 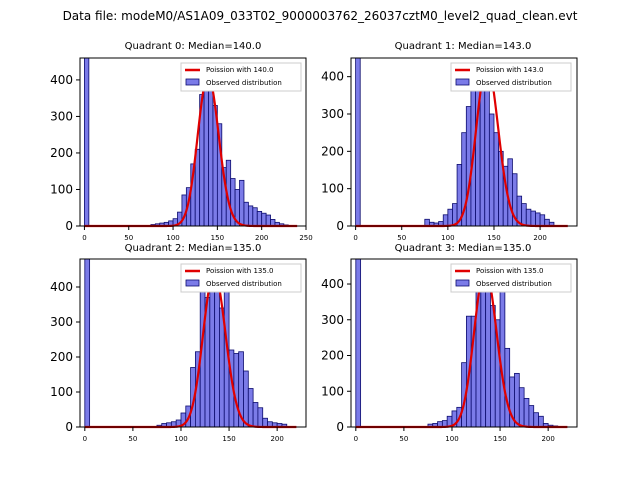 What do you see at coordinates (305, 238) in the screenshot?
I see `x-tick-label: 250` at bounding box center [305, 238].